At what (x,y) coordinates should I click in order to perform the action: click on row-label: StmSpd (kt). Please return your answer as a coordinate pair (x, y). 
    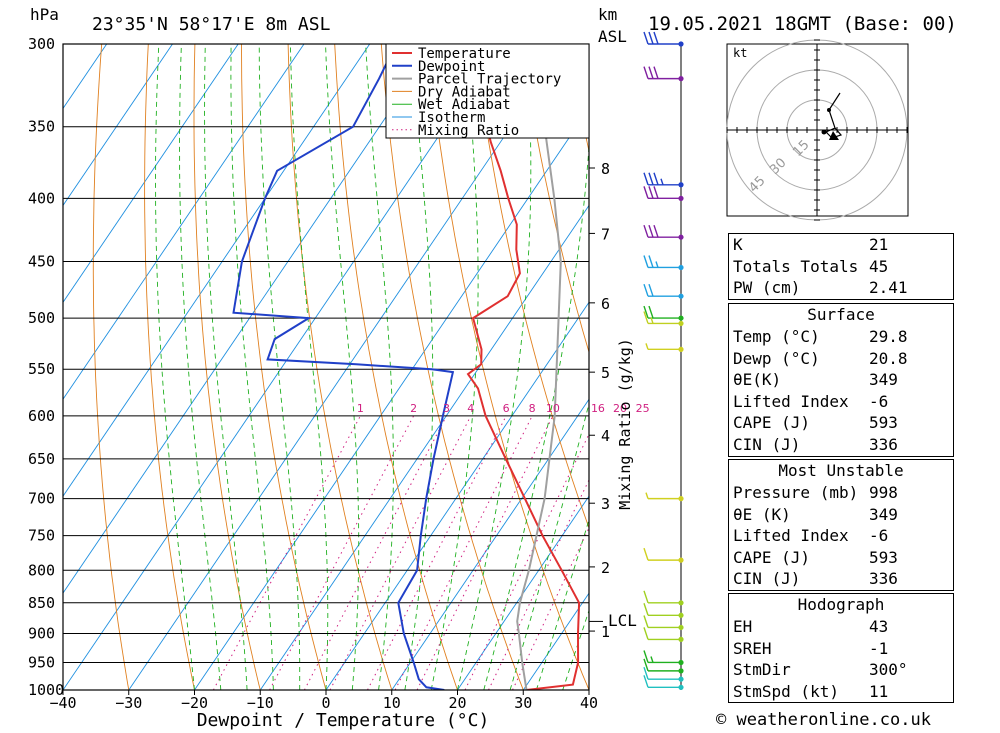
    Looking at the image, I should click on (786, 691).